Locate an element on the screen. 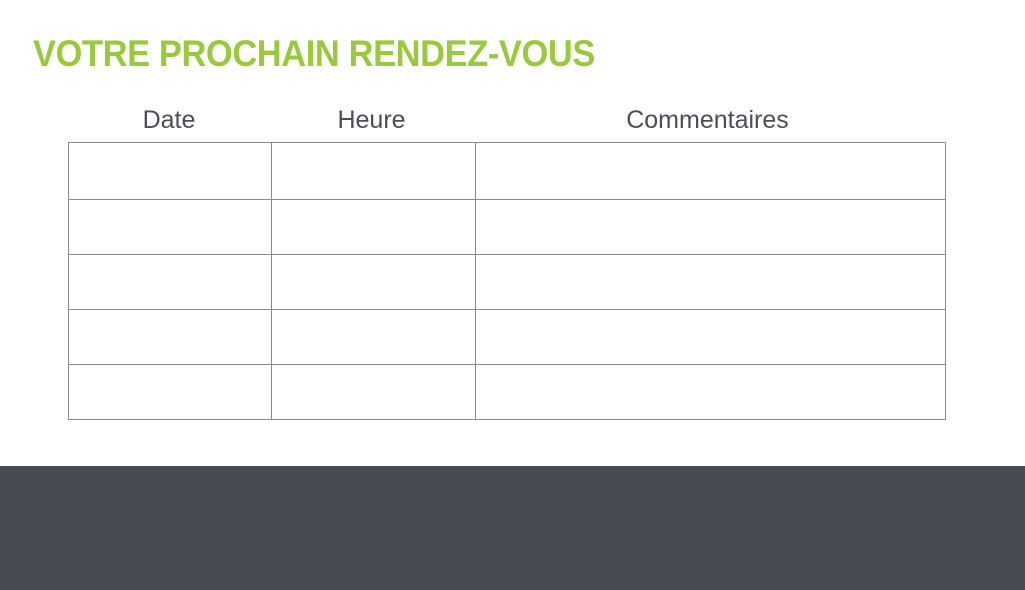  table-column-headers: Date Heure Commentaires is located at coordinates (505, 119).